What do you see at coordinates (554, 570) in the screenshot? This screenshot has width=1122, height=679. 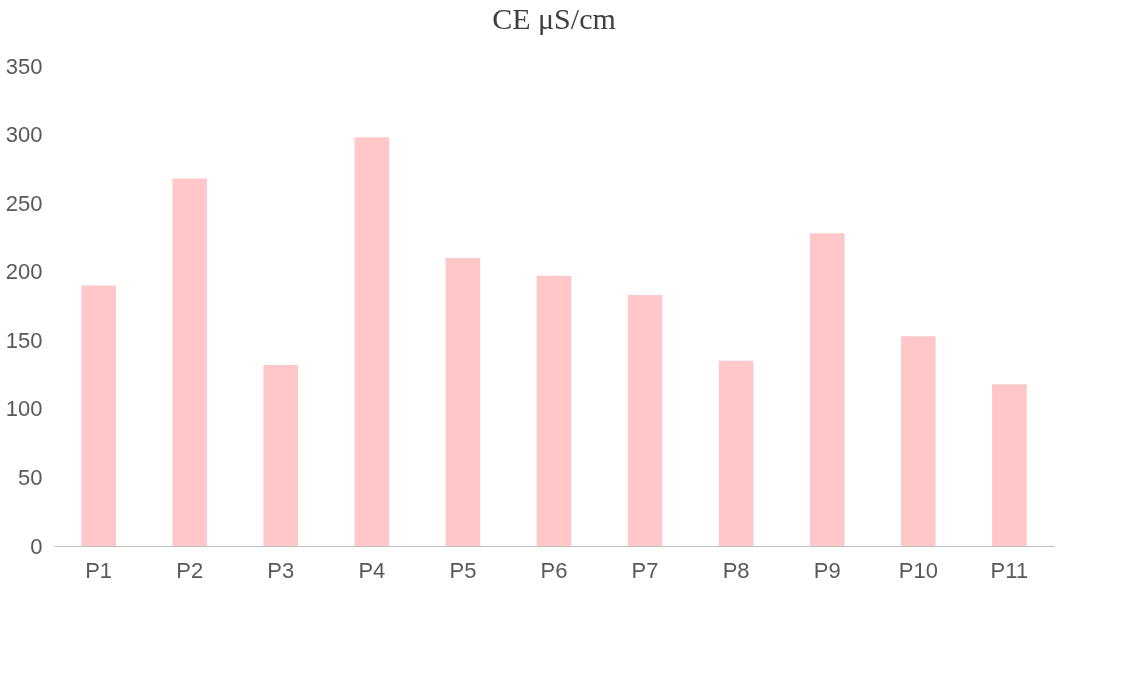 I see `x-tick-label: P6` at bounding box center [554, 570].